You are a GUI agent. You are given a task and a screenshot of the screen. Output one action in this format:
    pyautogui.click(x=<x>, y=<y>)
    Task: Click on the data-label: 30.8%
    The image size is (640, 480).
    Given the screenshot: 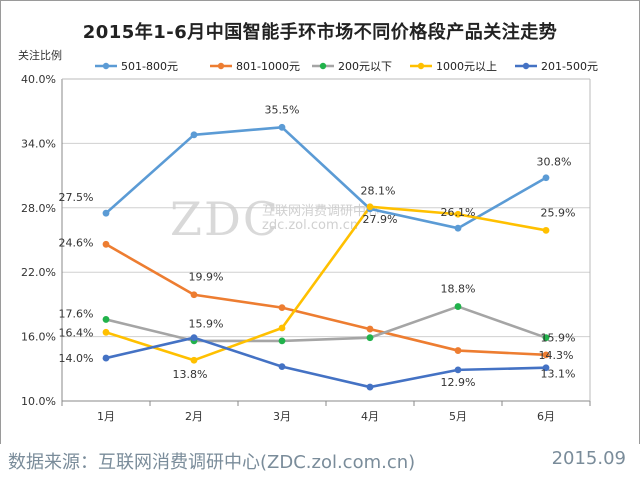 What is the action you would take?
    pyautogui.click(x=554, y=162)
    